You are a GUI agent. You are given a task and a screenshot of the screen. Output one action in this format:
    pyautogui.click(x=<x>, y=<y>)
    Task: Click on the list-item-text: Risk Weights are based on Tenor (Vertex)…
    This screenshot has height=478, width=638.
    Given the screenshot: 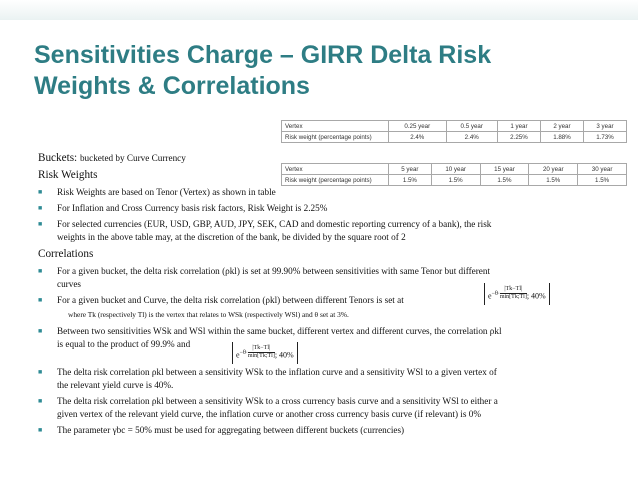 What is the action you would take?
    pyautogui.click(x=166, y=192)
    